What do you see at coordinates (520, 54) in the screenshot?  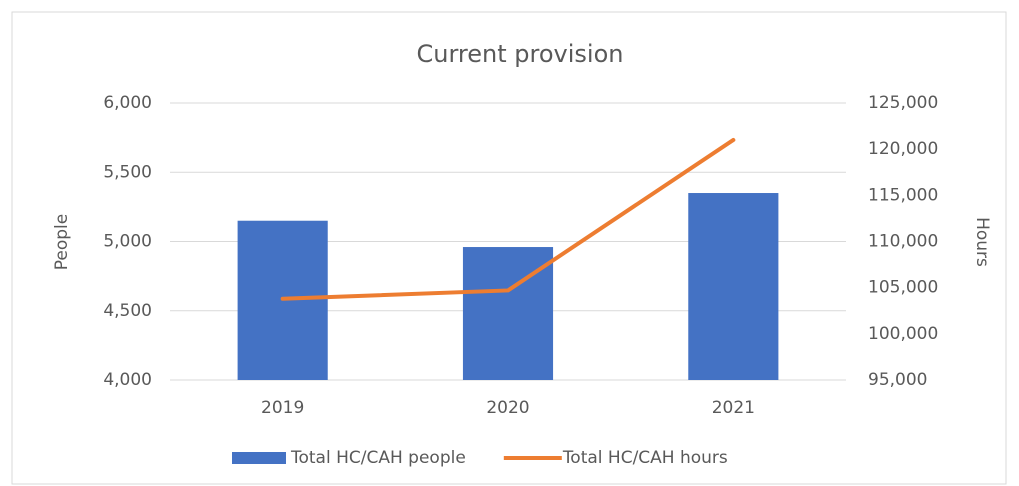 I see `chart-title: Current provision` at bounding box center [520, 54].